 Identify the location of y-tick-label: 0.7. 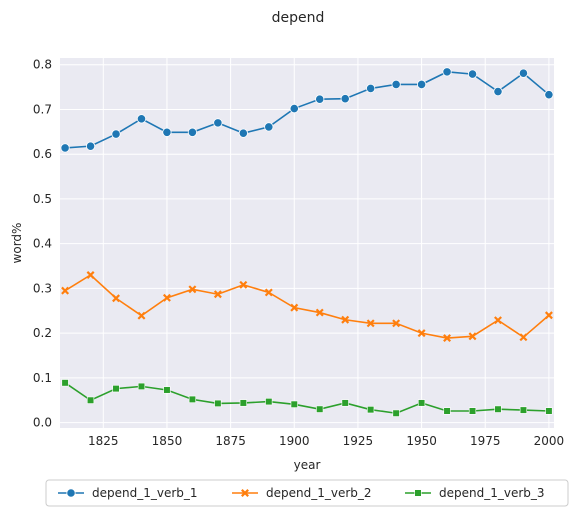
(42, 109).